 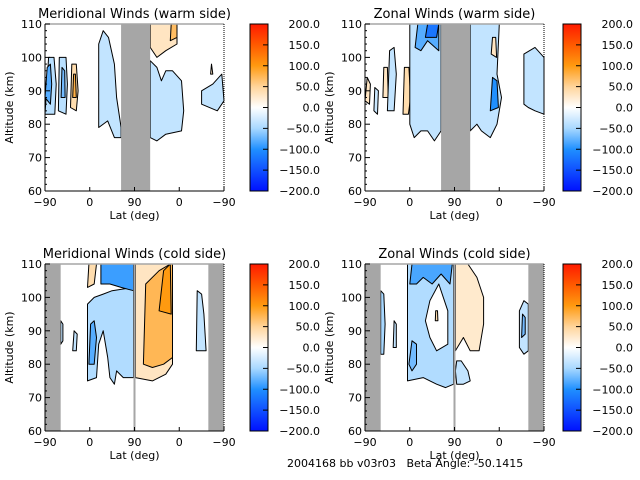 What do you see at coordinates (454, 254) in the screenshot?
I see `panel-title: Zonal Winds (cold side)` at bounding box center [454, 254].